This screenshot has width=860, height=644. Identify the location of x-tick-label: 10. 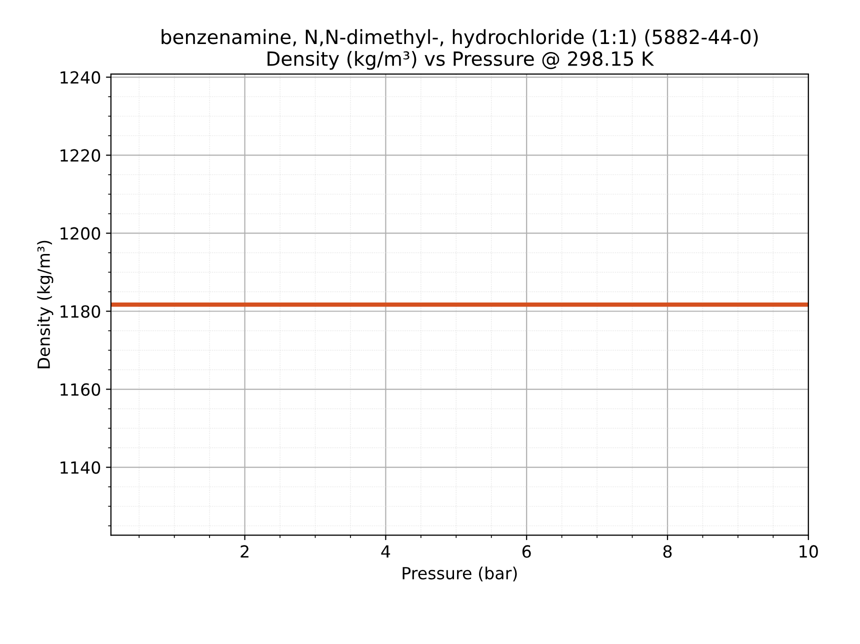
(809, 551).